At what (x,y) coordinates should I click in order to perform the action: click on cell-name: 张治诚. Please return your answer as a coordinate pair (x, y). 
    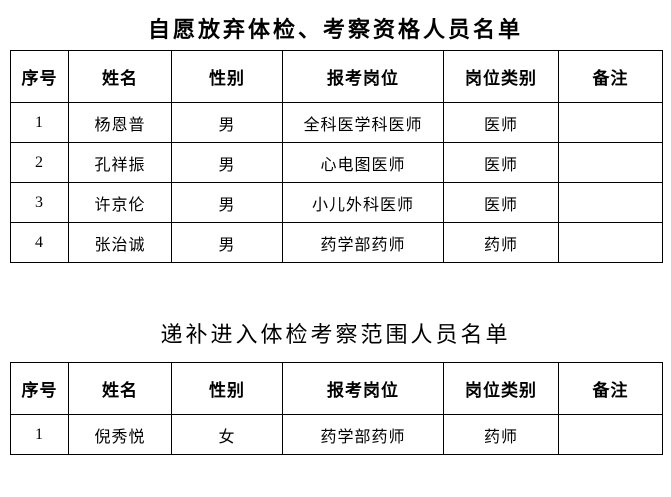
    Looking at the image, I should click on (120, 242).